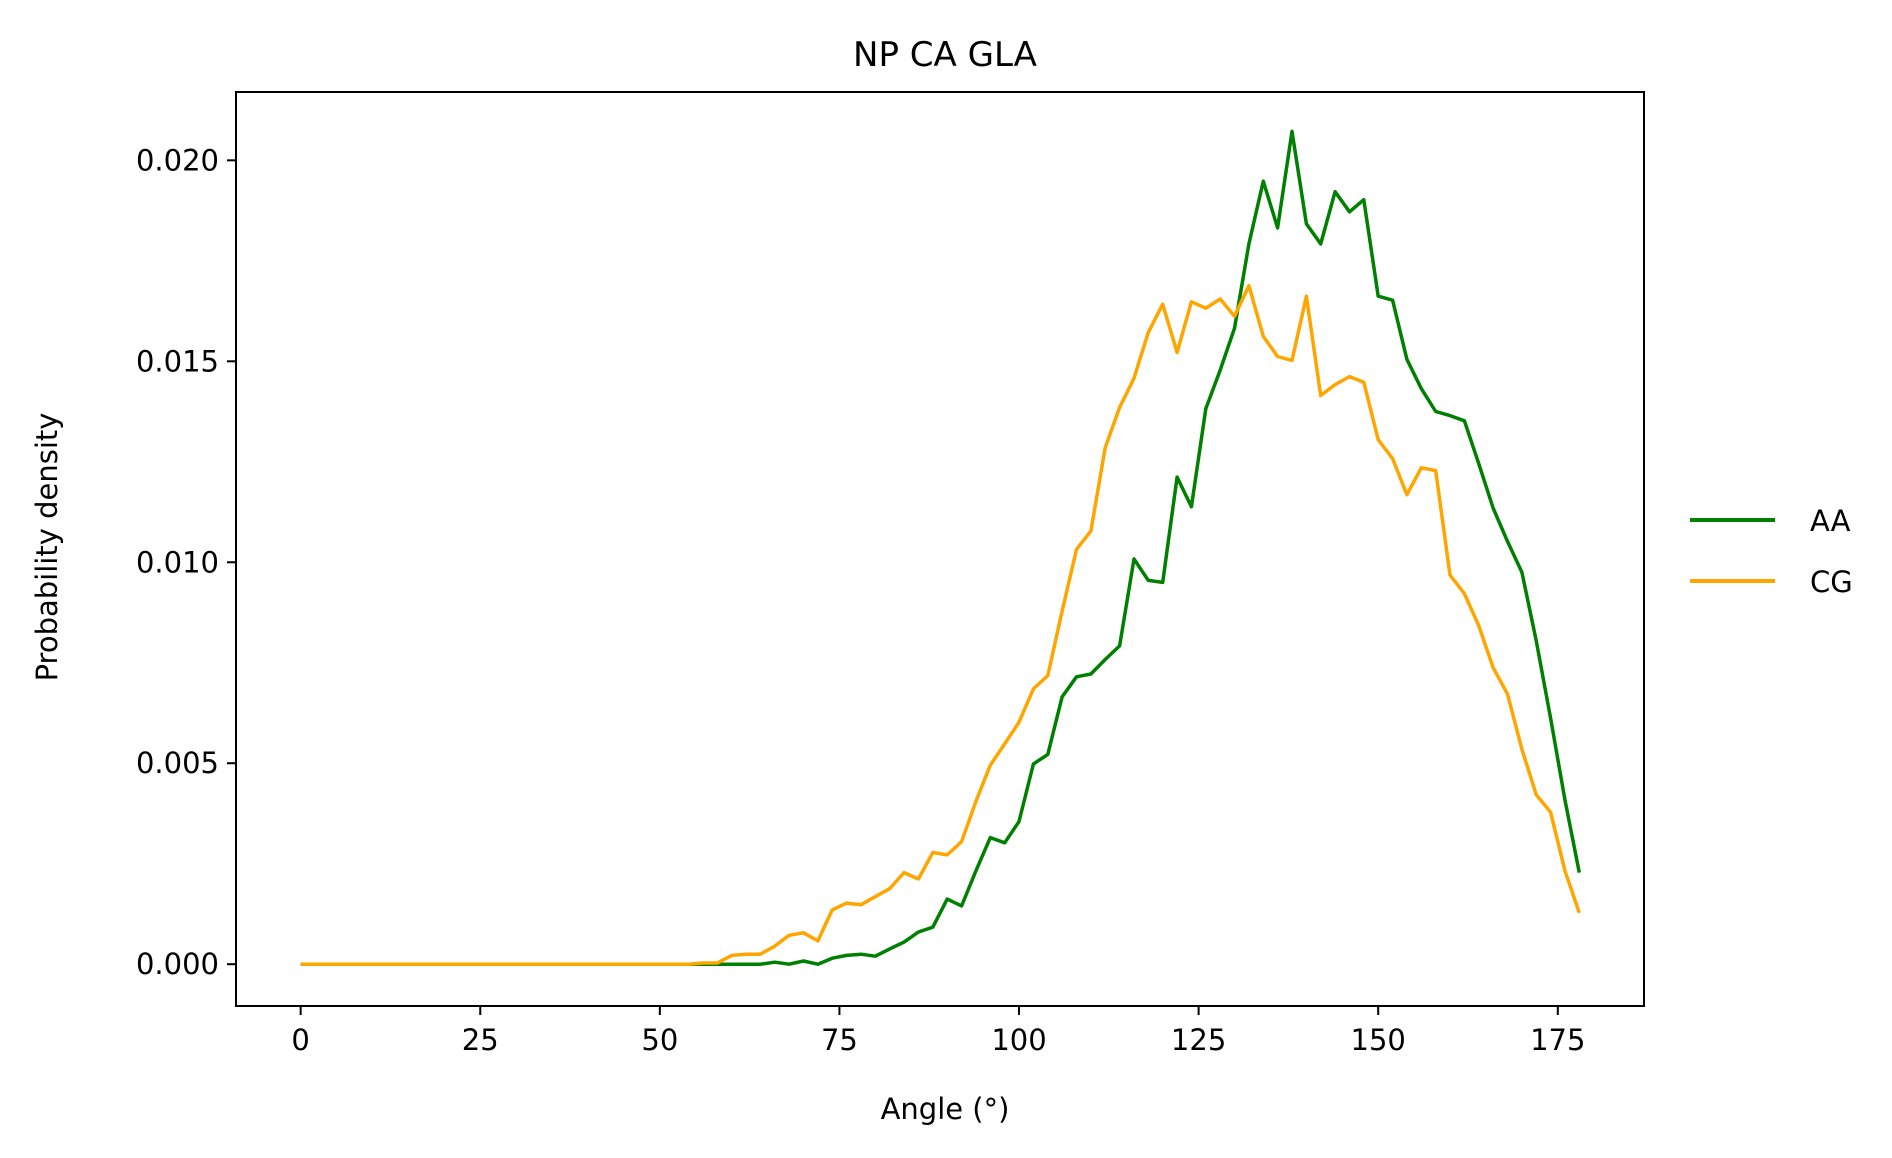 This screenshot has height=1158, width=1892. I want to click on x-tick-label: 125, so click(1198, 1040).